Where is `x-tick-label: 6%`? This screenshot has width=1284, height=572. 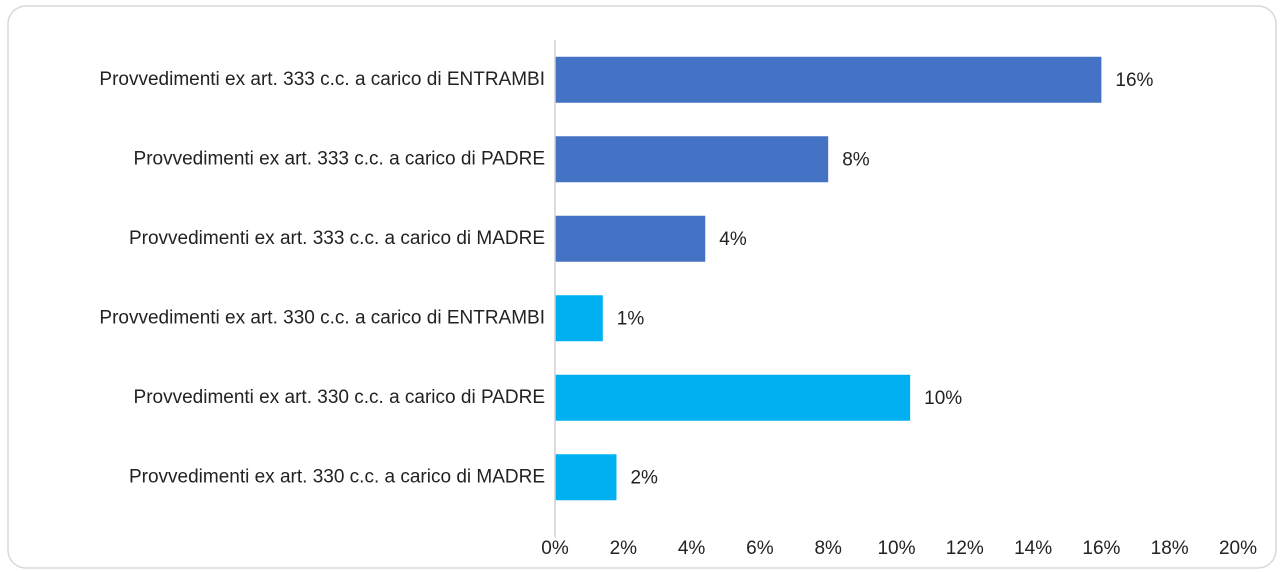
x-tick-label: 6% is located at coordinates (760, 548).